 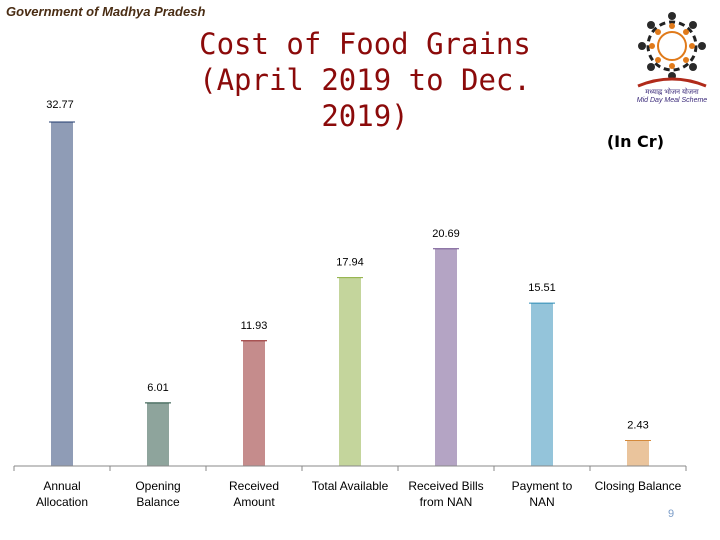 I want to click on x-ticks, so click(x=350, y=468).